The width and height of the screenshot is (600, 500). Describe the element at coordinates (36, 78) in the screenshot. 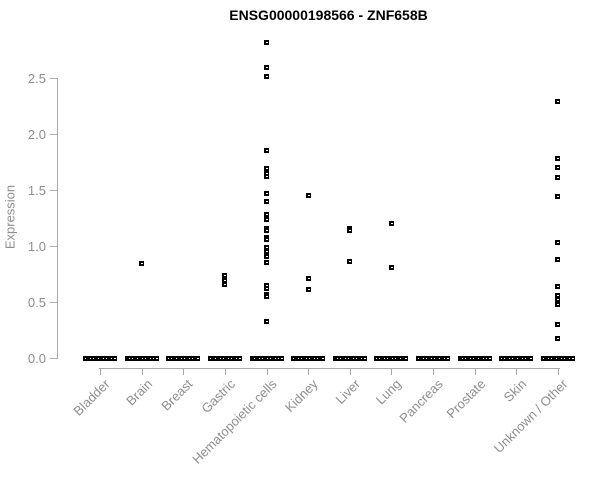

I see `y-tick-label: 2.5` at that location.